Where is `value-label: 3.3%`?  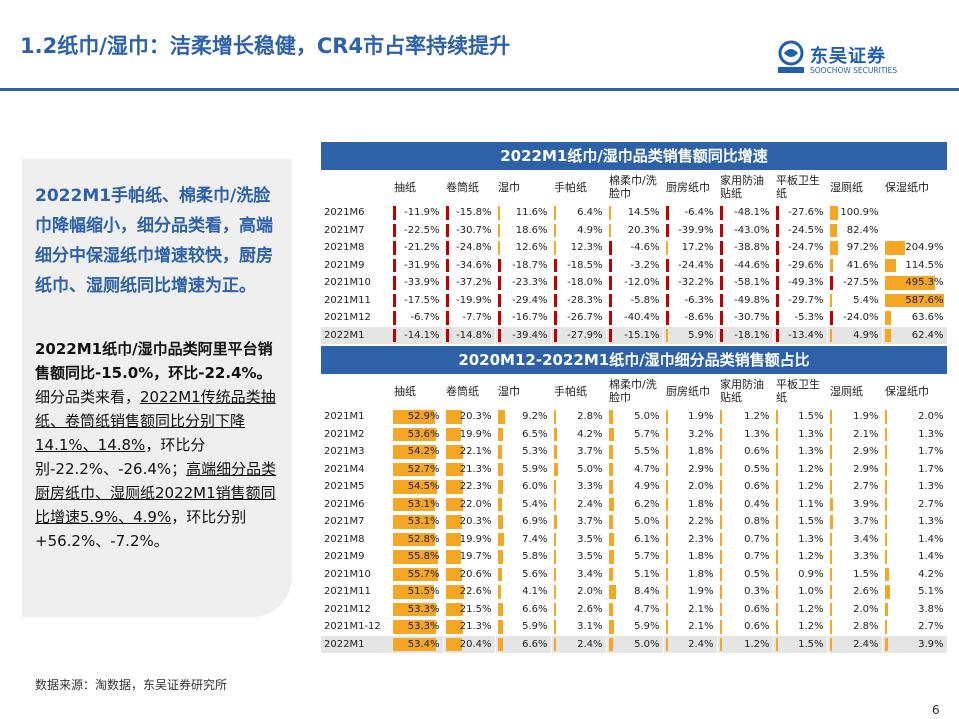 value-label: 3.3% is located at coordinates (590, 487).